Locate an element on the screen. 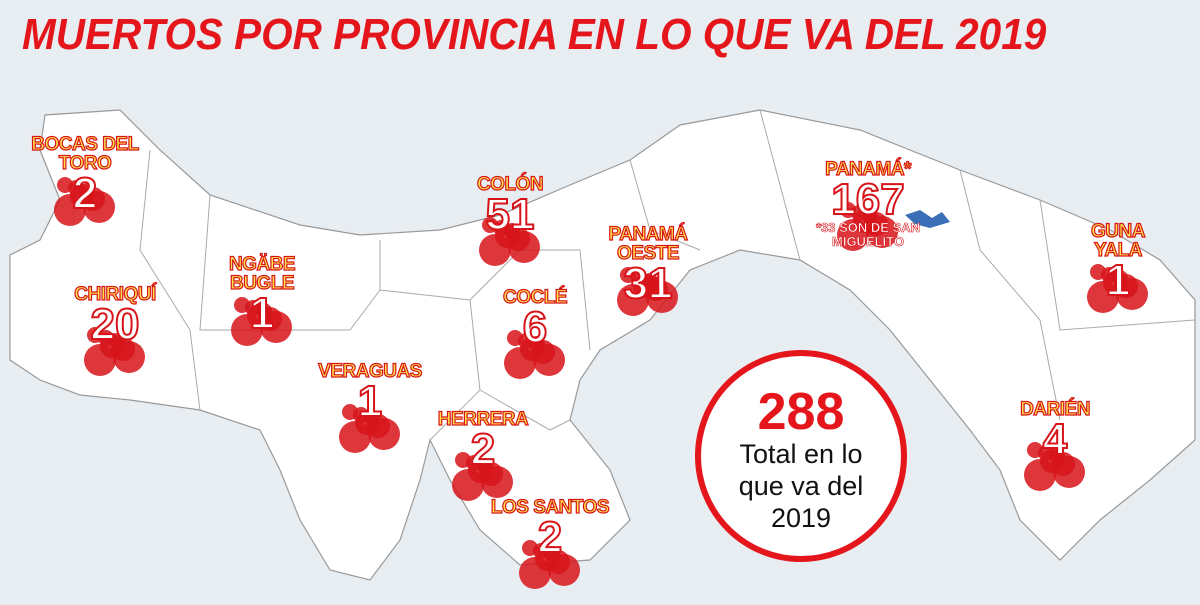  region-count: 31 is located at coordinates (648, 283).